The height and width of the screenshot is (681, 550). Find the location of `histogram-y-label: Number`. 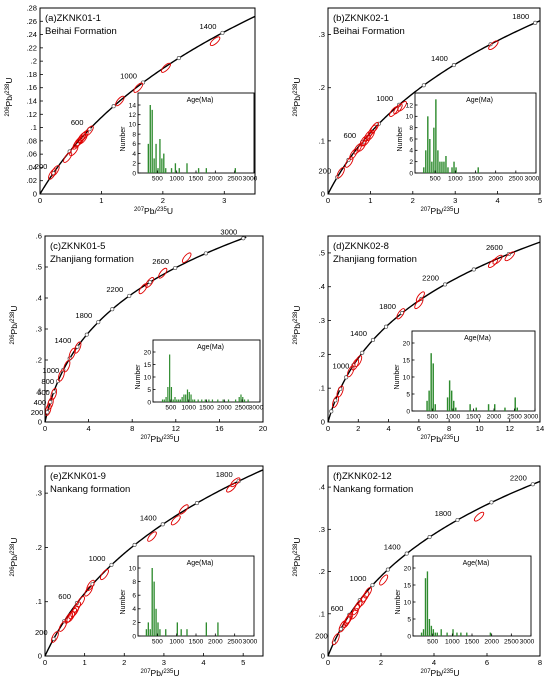

histogram-y-label: Number is located at coordinates (397, 377).